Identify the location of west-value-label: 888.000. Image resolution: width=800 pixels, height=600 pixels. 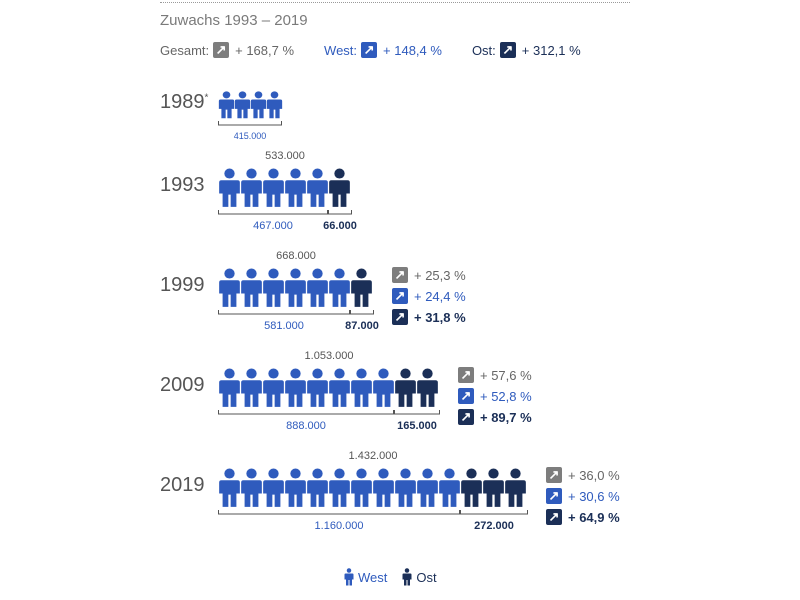
(306, 426).